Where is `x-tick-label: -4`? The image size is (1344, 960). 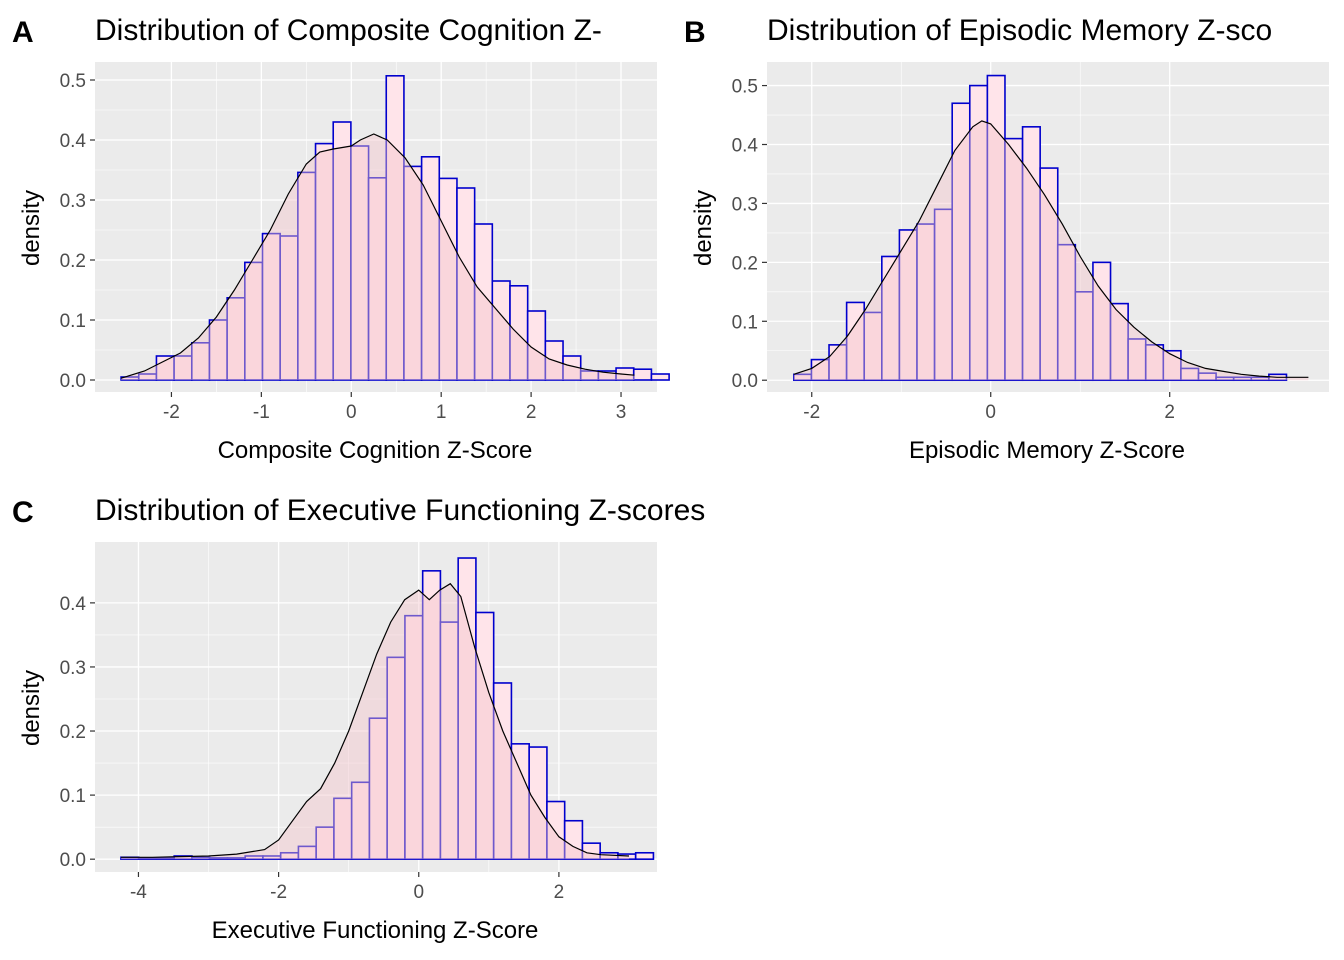
x-tick-label: -4 is located at coordinates (138, 892).